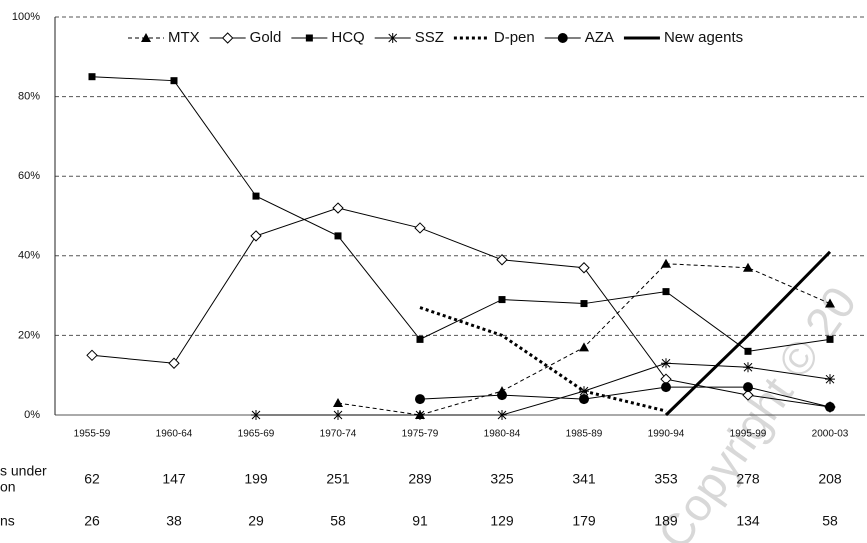 The image size is (867, 543). I want to click on x-tick-label: 2000-03, so click(830, 434).